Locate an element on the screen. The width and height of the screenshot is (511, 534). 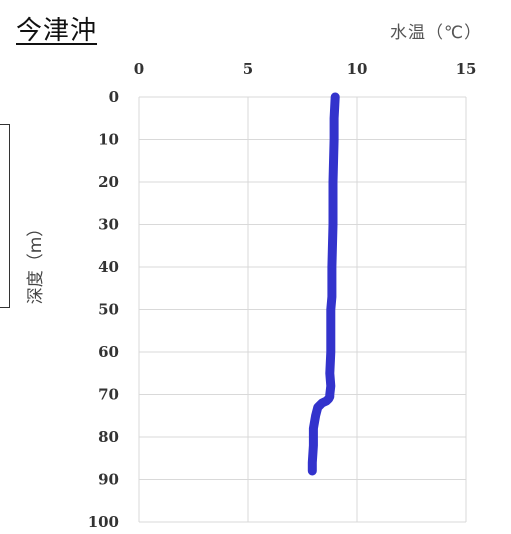
page-title: 今津沖 is located at coordinates (57, 31).